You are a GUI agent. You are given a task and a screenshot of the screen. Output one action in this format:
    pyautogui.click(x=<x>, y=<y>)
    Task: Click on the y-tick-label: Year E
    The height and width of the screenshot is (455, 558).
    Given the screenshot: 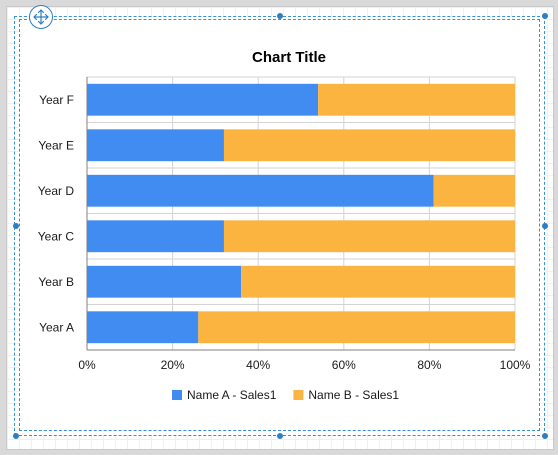 What is the action you would take?
    pyautogui.click(x=56, y=145)
    